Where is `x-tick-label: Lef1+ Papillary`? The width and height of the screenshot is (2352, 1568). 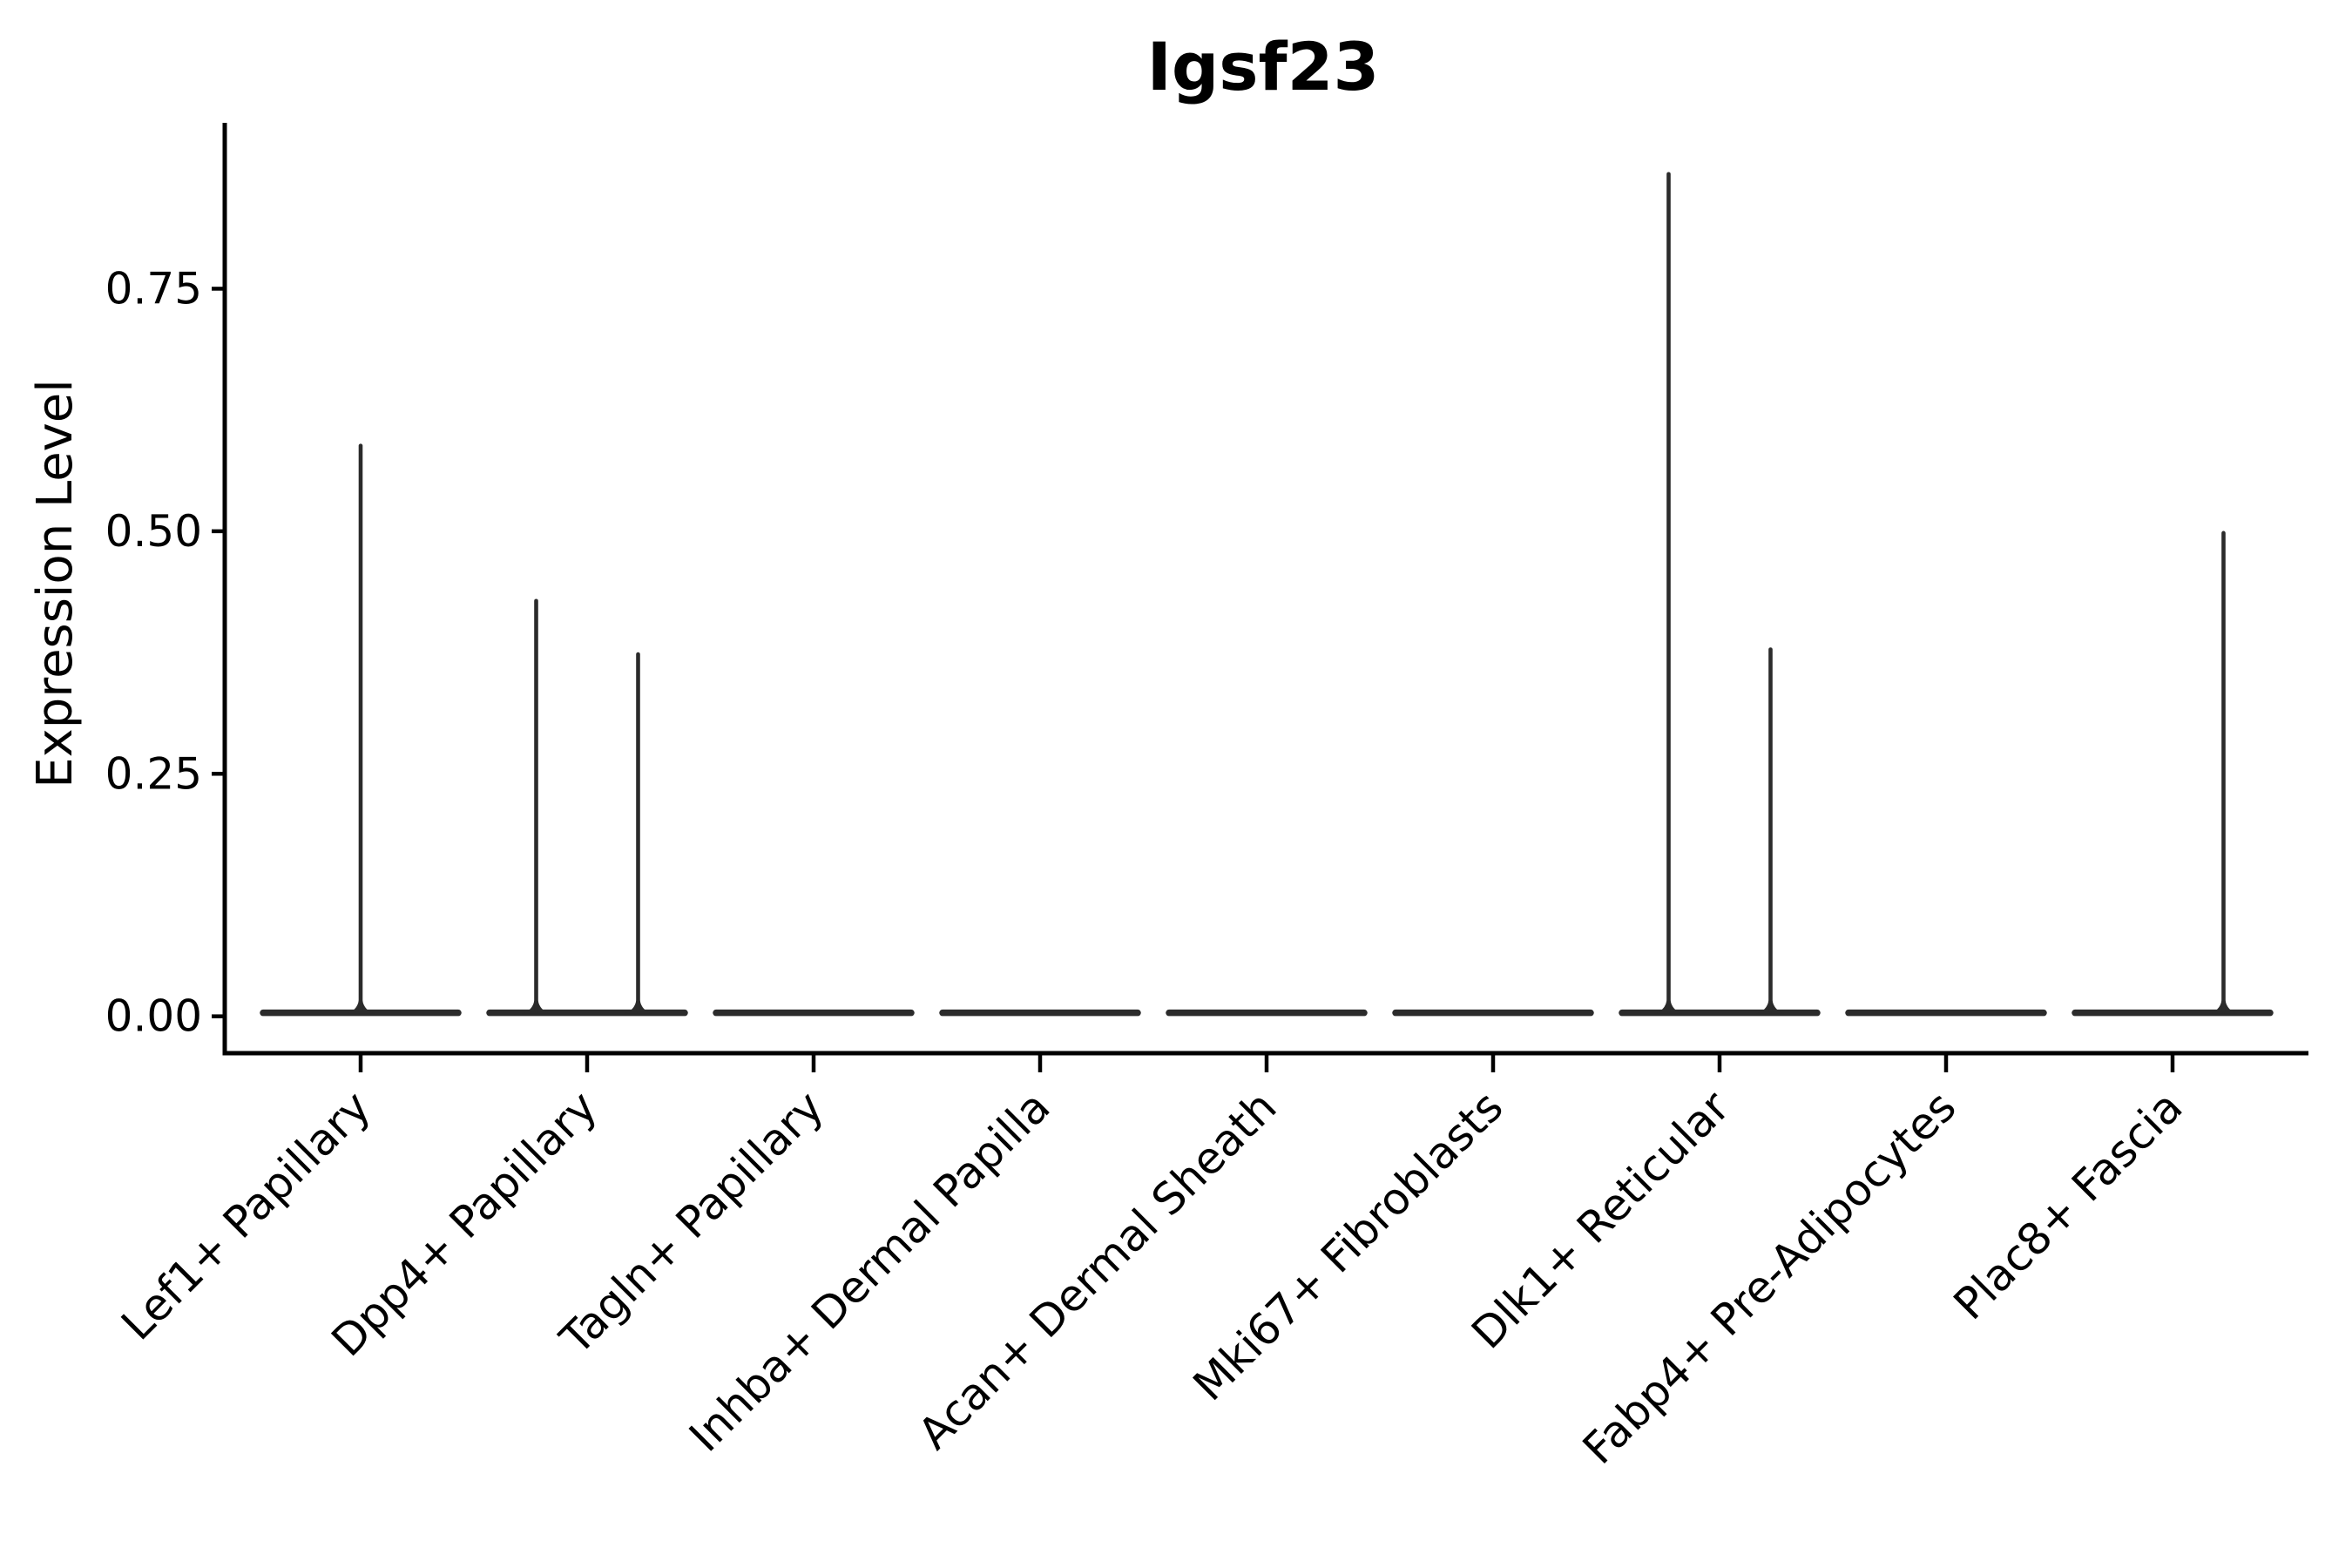 x-tick-label: Lef1+ Papillary is located at coordinates (246, 1215).